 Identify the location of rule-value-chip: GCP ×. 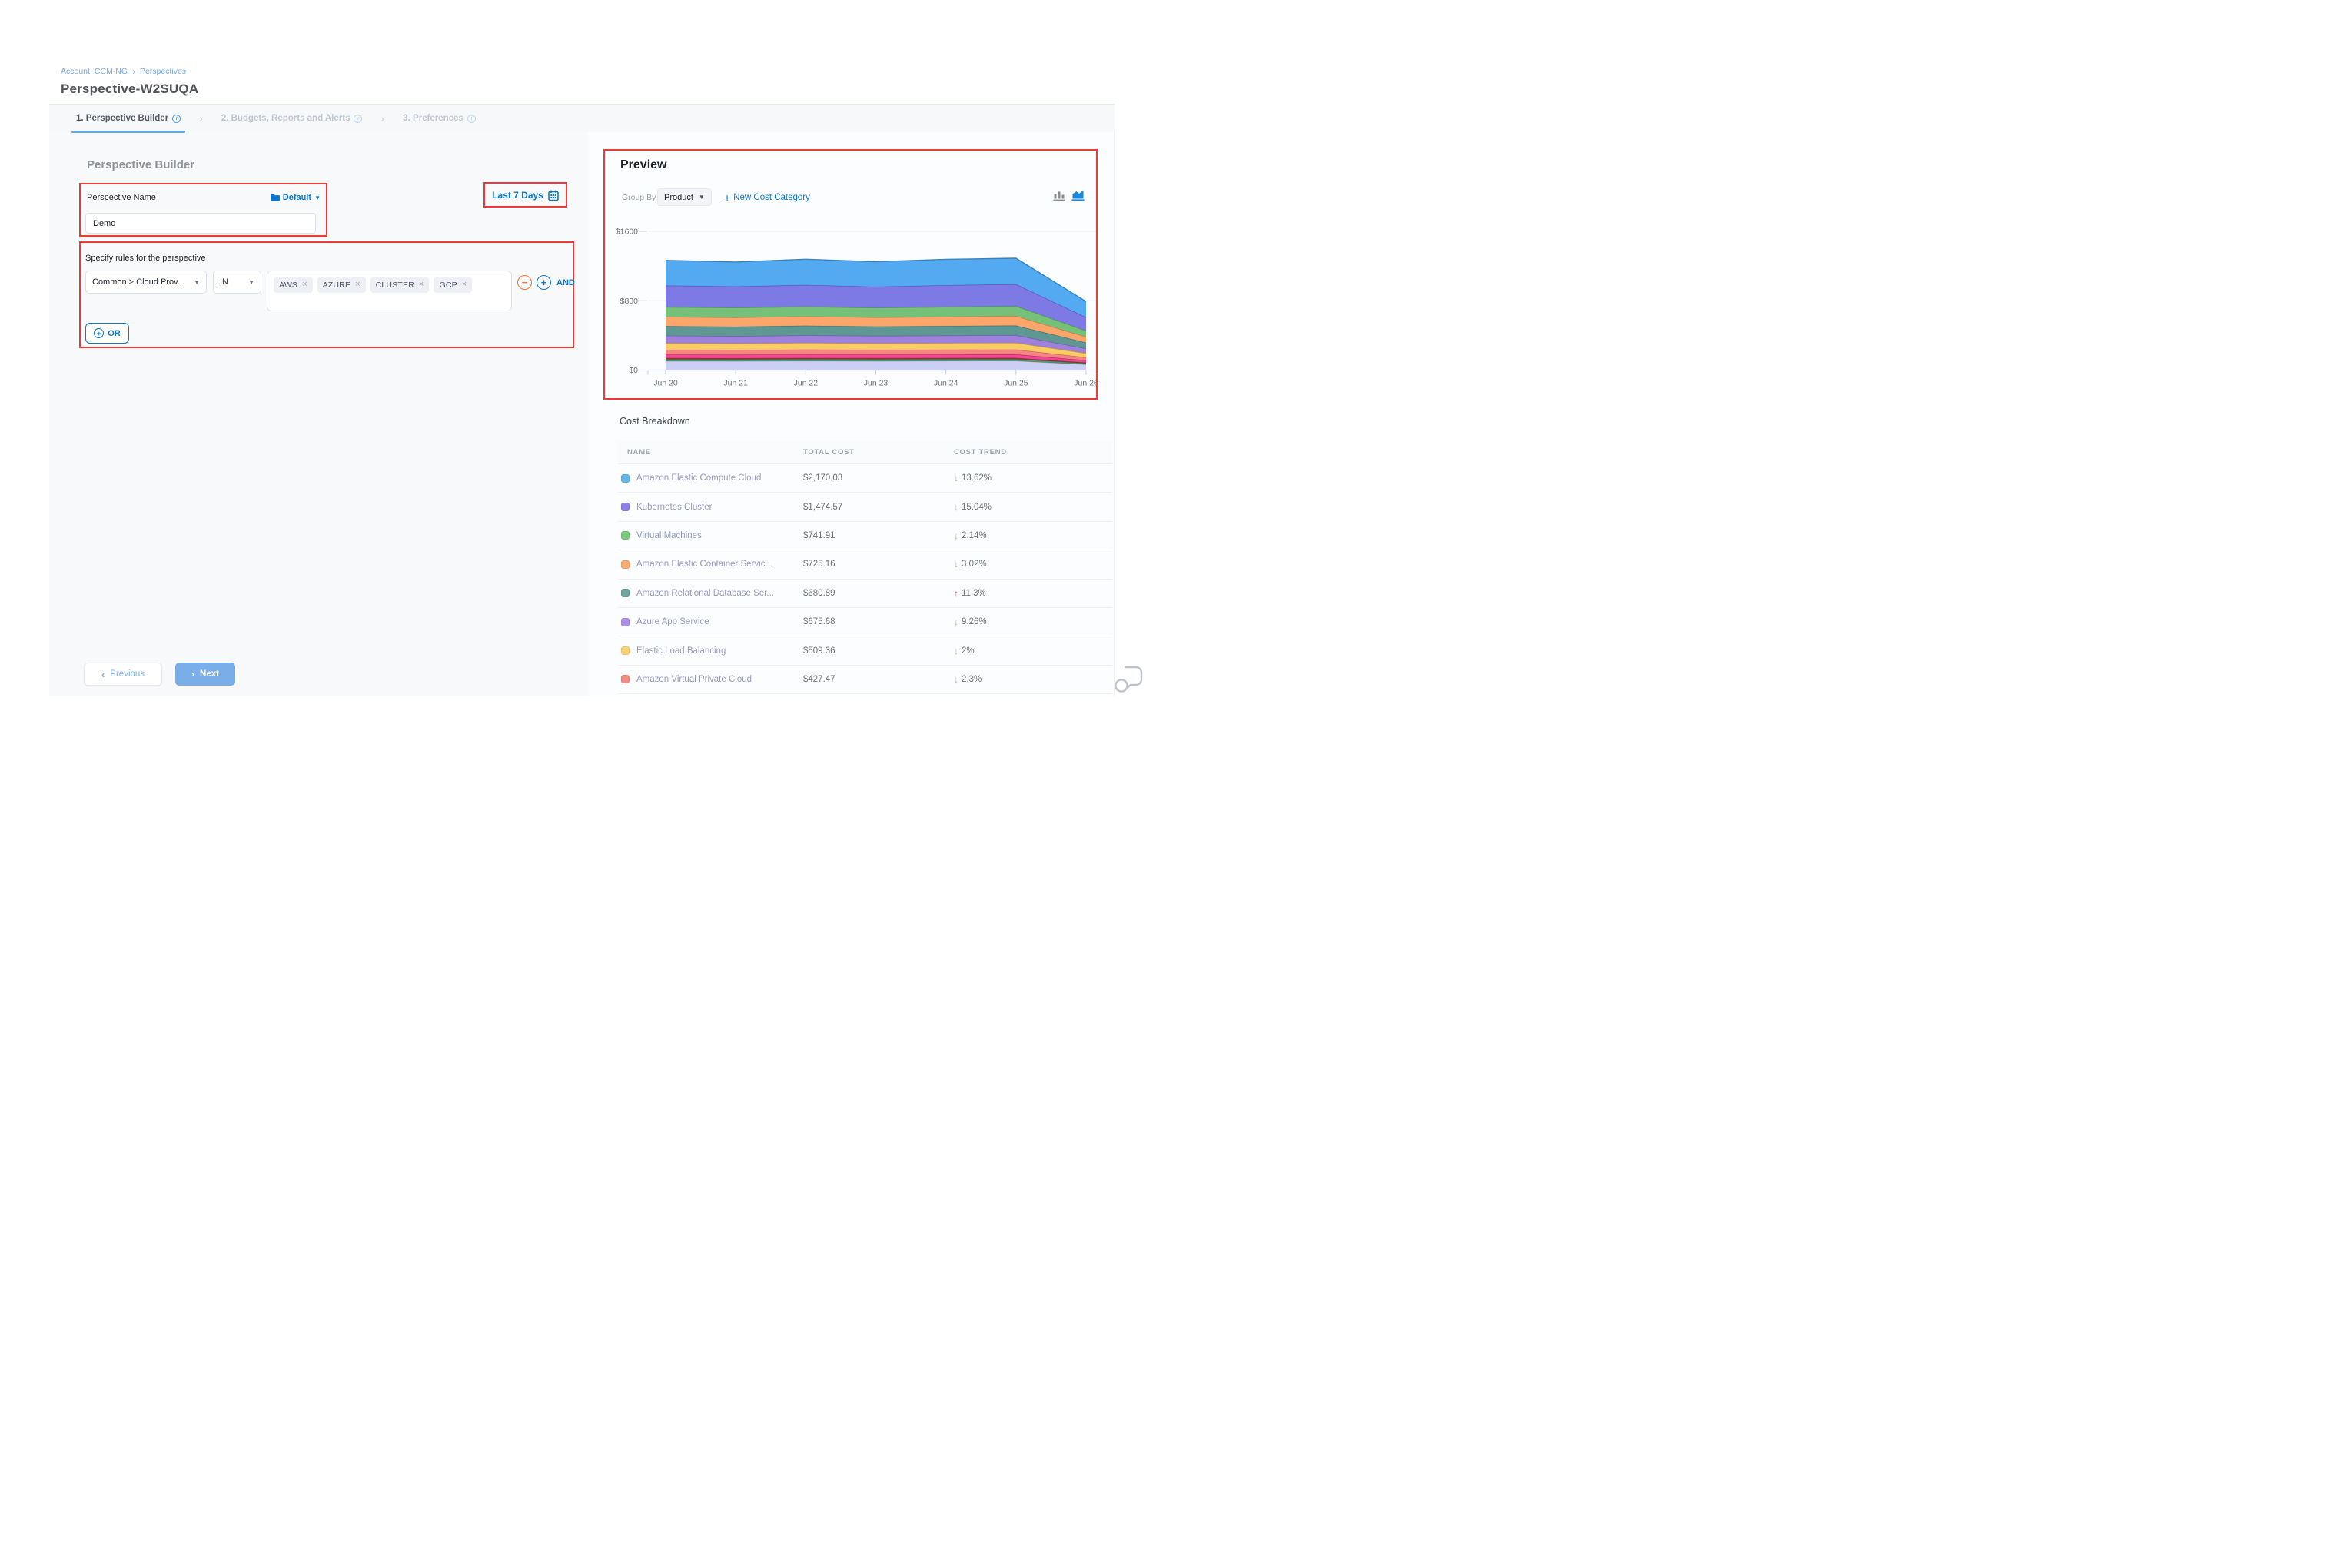
(454, 285).